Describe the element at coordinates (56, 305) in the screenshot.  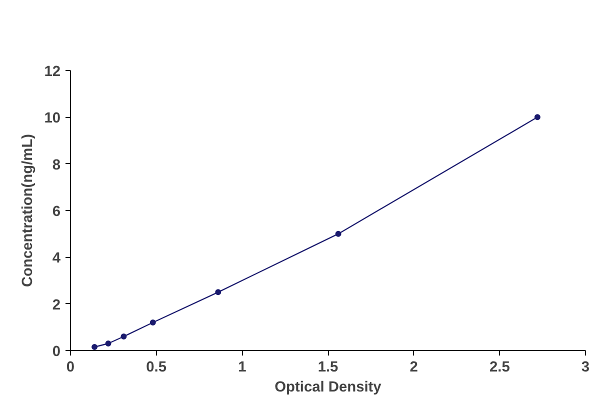
I see `y-tick-label: 2` at that location.